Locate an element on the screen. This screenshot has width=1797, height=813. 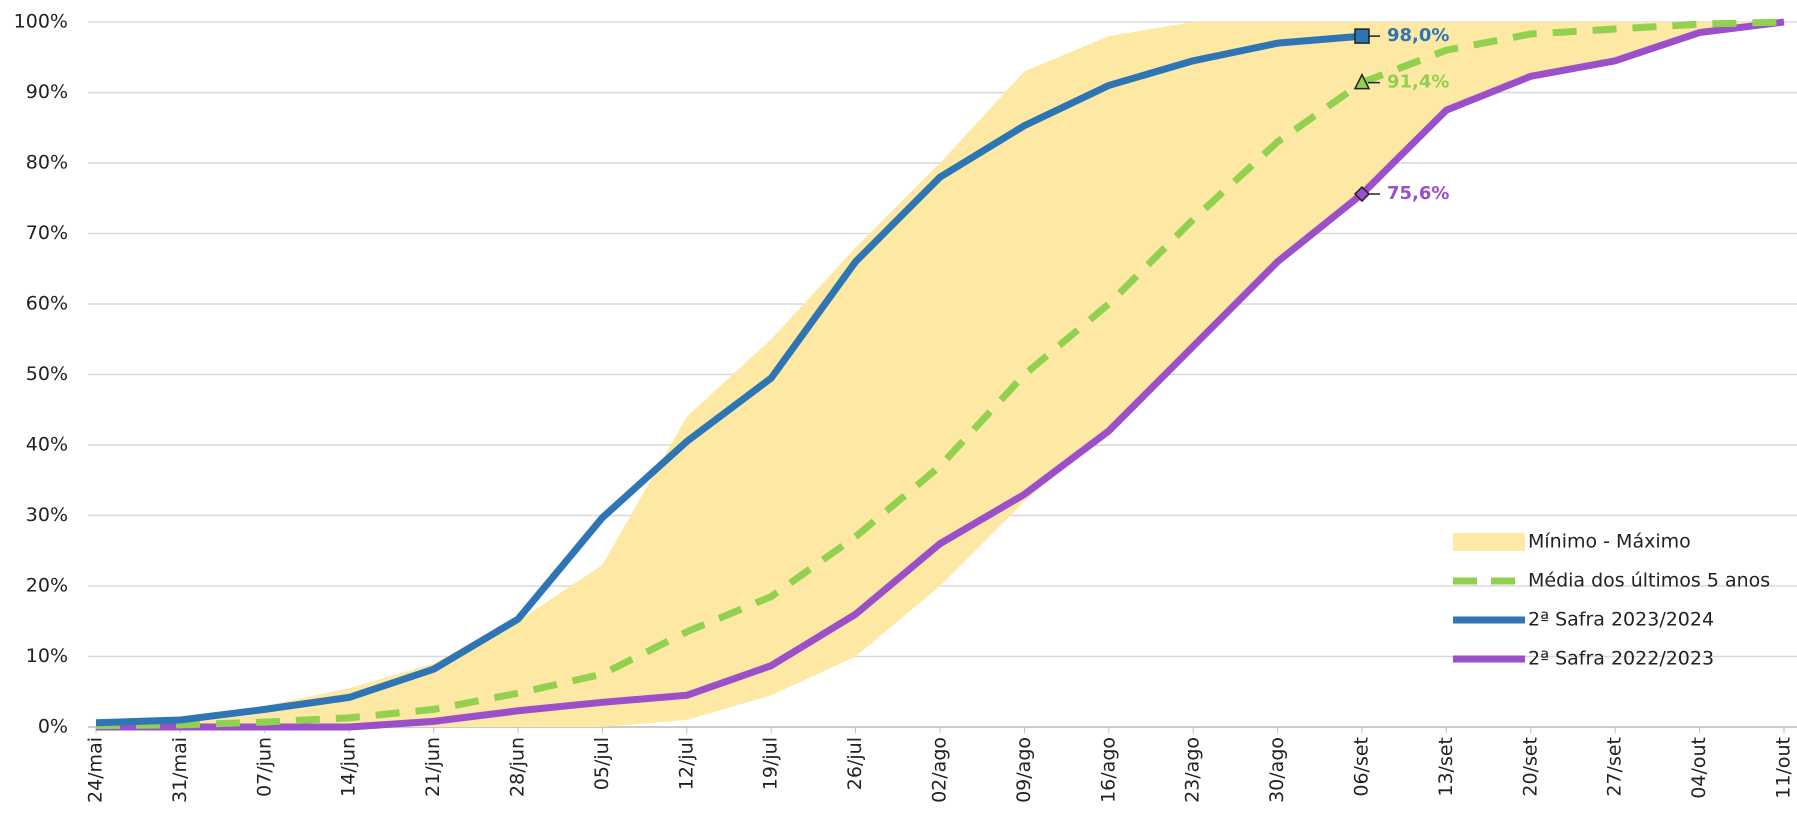
y-tick-label: 10% is located at coordinates (47, 656).